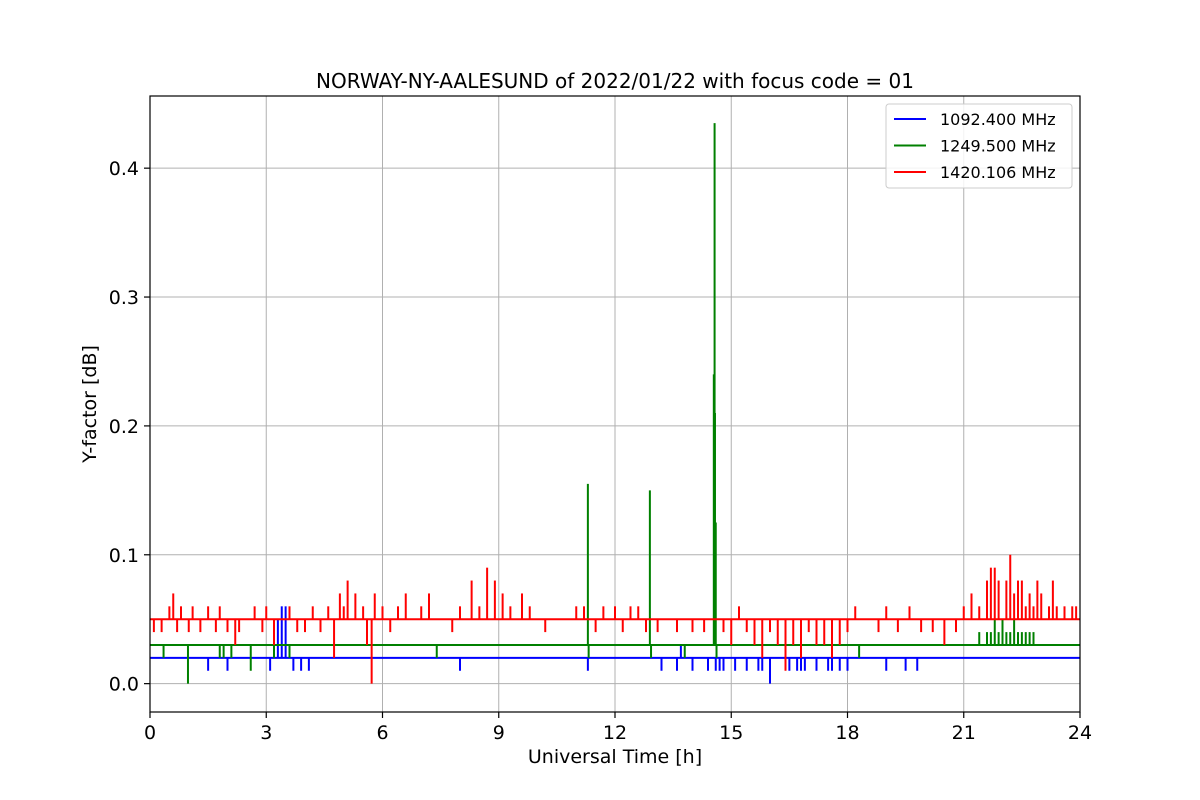 The image size is (1200, 800). Describe the element at coordinates (124, 298) in the screenshot. I see `y-tick-label: 0.3` at that location.